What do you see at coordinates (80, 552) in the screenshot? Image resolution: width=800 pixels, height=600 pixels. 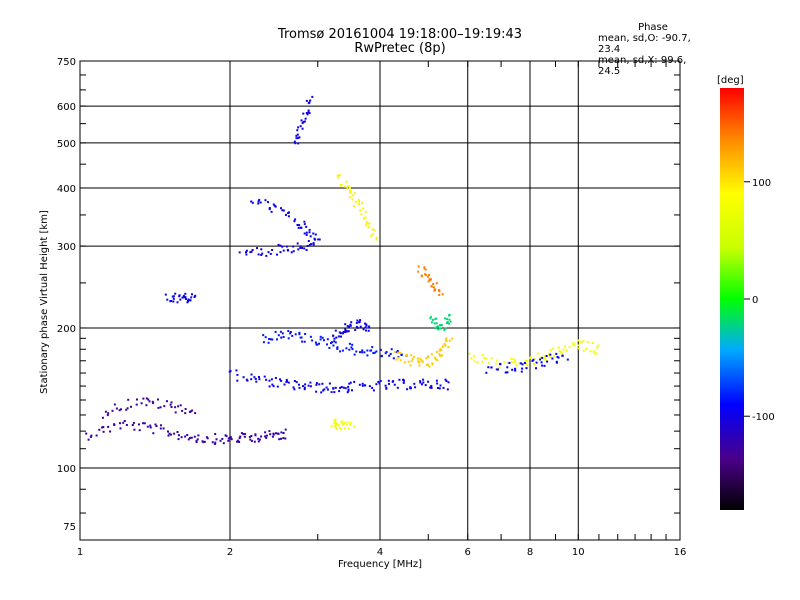 I see `x-tick-label: 1` at bounding box center [80, 552].